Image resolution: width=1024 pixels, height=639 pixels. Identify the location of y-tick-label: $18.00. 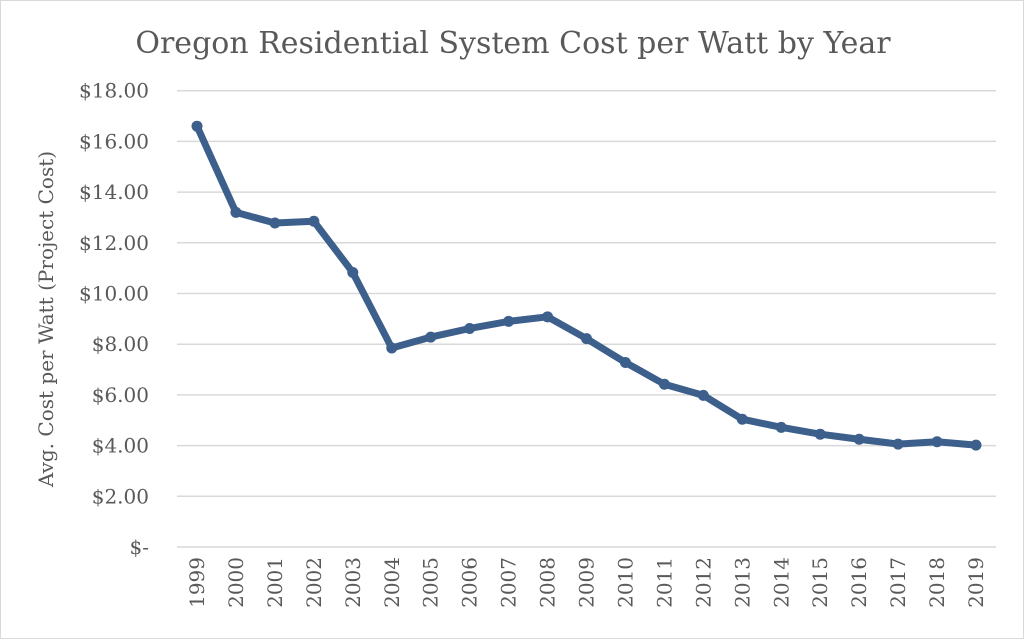
(114, 91).